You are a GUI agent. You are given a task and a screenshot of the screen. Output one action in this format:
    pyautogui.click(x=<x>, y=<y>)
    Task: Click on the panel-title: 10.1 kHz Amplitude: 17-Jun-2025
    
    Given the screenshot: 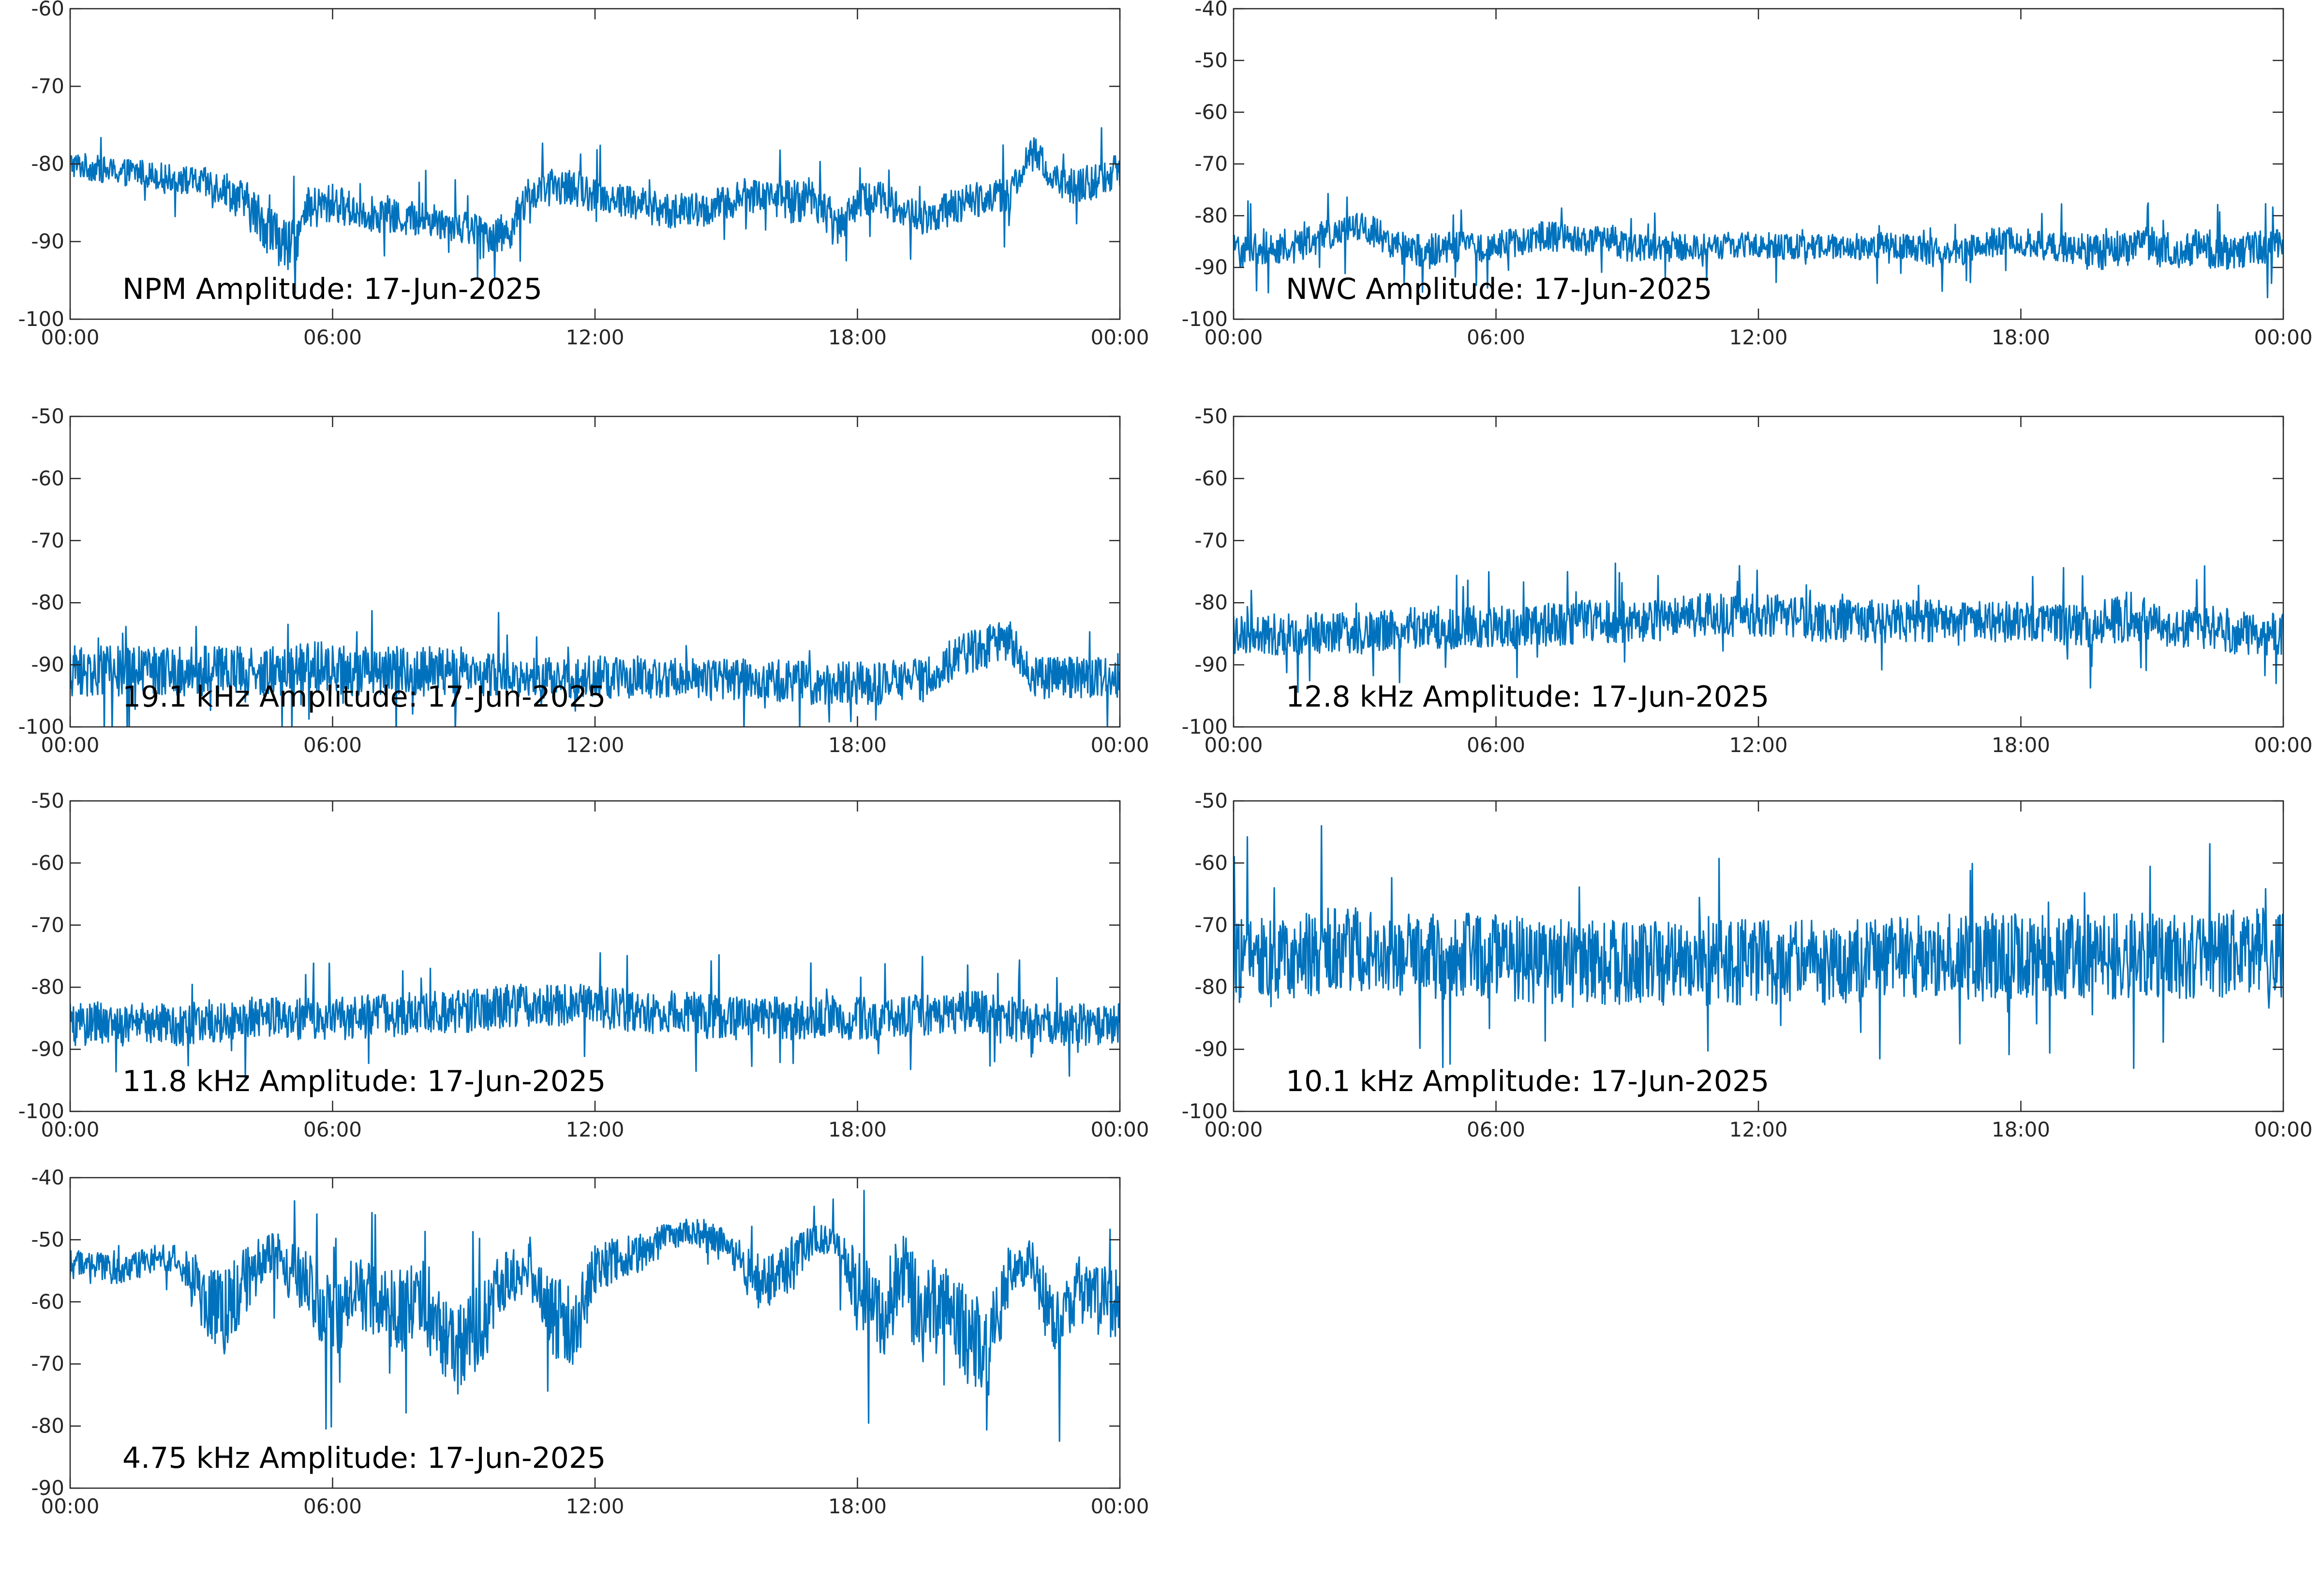 What is the action you would take?
    pyautogui.click(x=1527, y=1081)
    